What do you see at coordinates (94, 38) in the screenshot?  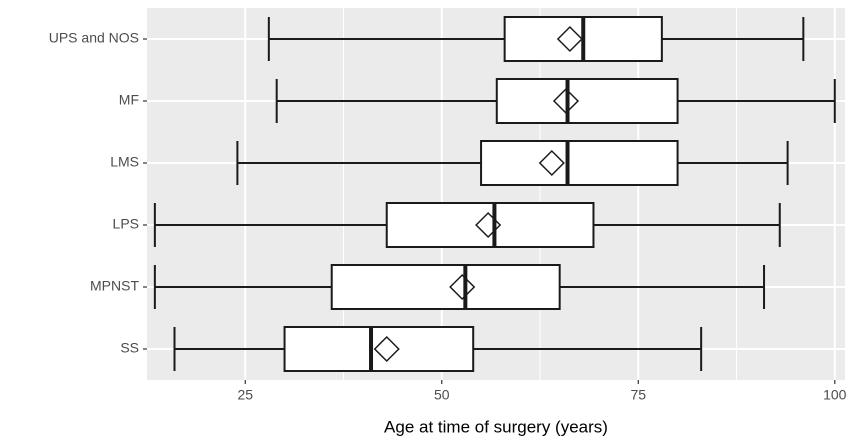 I see `y-tick-label: UPS and NOS` at bounding box center [94, 38].